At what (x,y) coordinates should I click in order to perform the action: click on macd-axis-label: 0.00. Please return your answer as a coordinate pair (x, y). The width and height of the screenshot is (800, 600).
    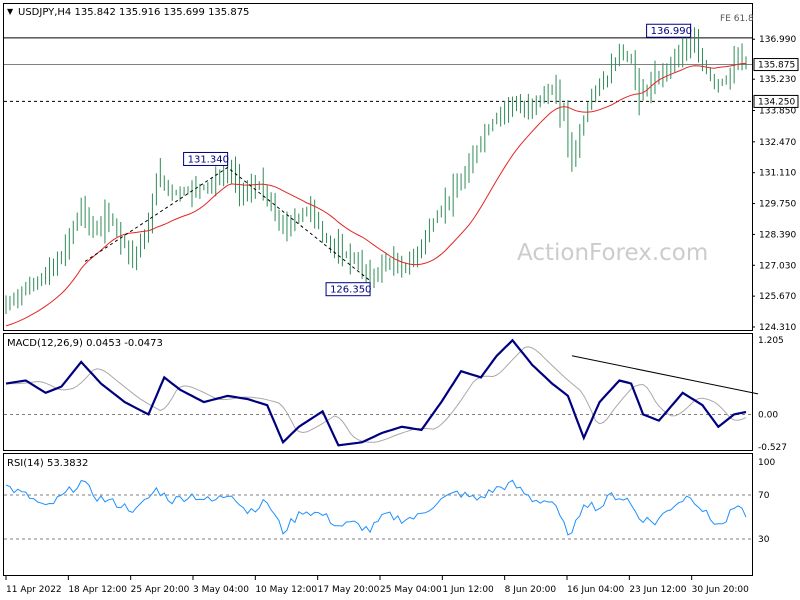
    Looking at the image, I should click on (768, 415).